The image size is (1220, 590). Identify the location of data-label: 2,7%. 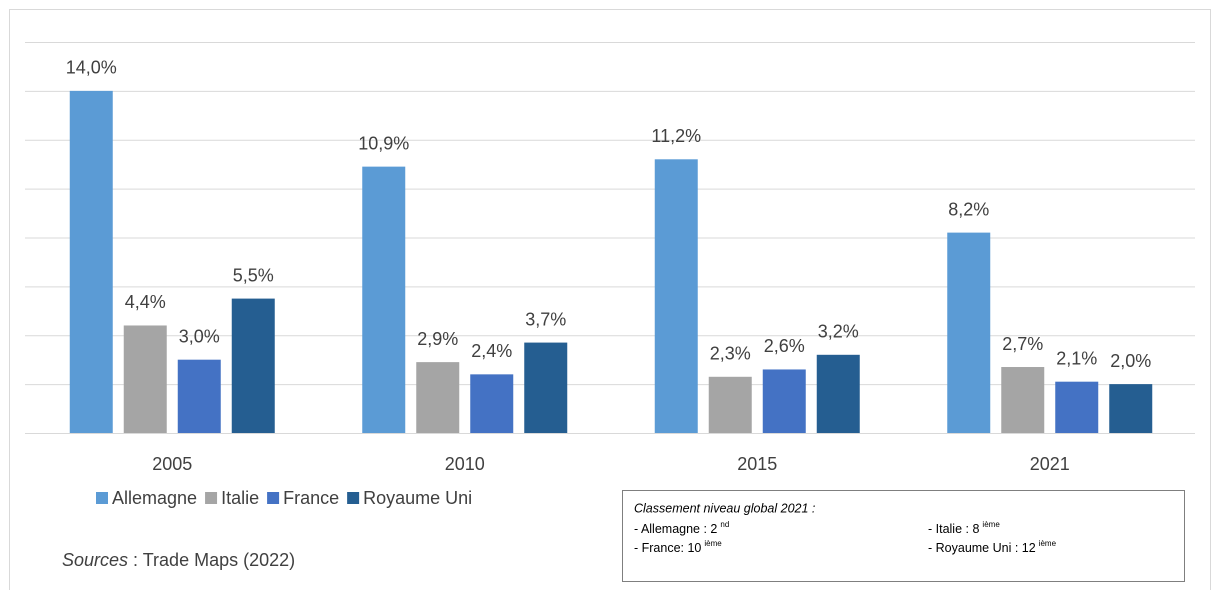
(1022, 344).